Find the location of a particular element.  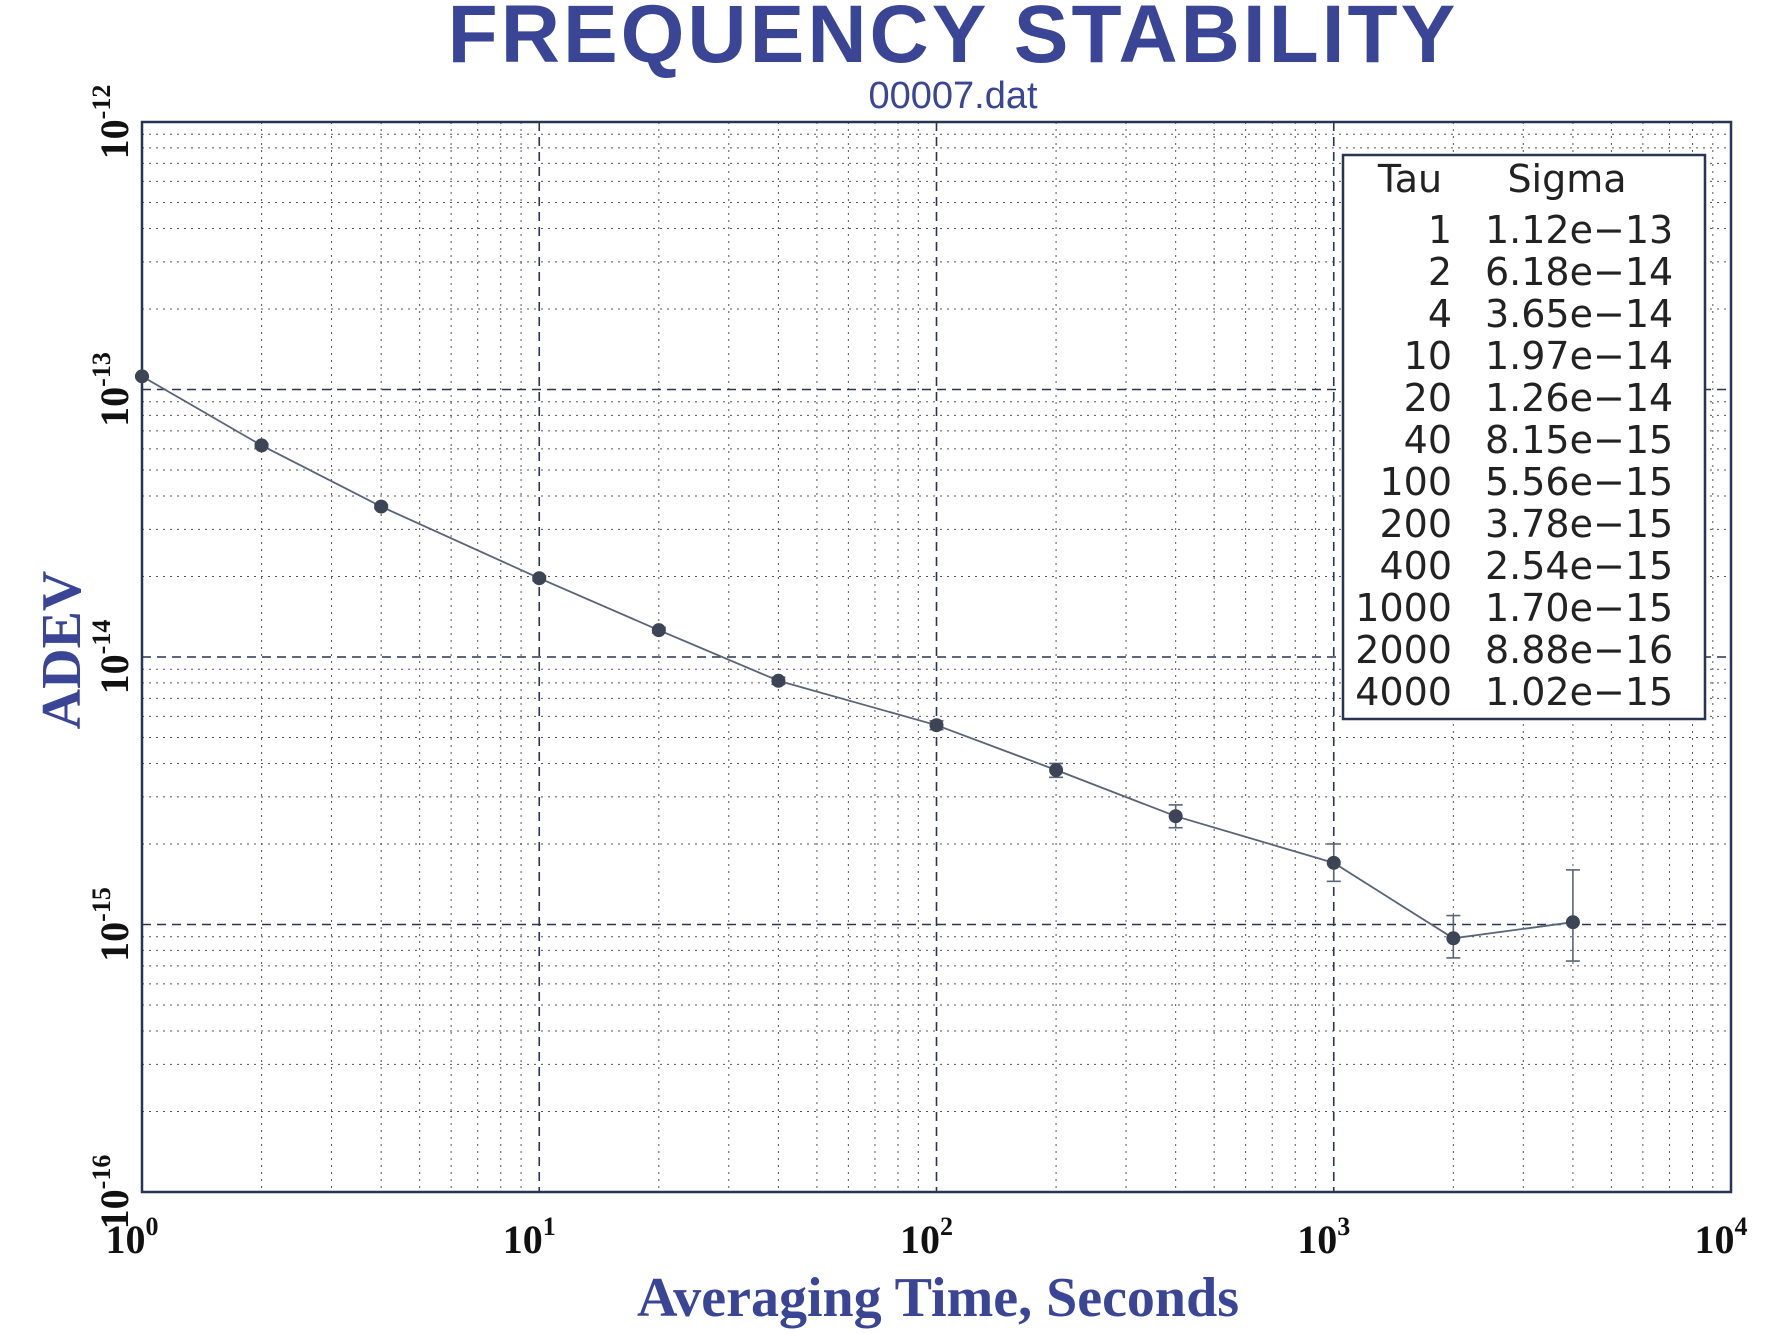

x-tick-label: 10⁴ is located at coordinates (1721, 1237).